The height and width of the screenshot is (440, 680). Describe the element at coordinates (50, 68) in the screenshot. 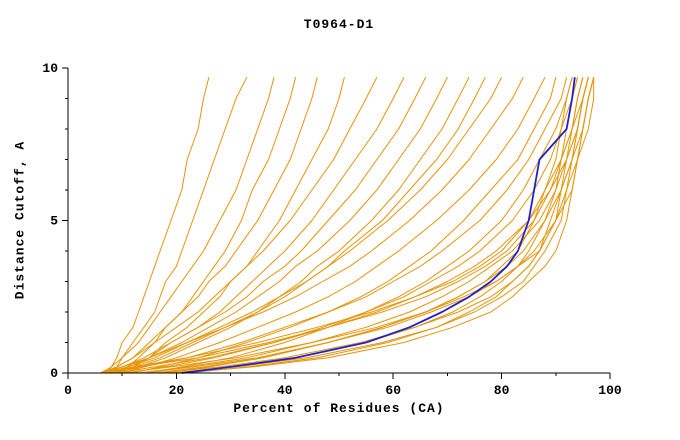

I see `svg-text: 10` at that location.